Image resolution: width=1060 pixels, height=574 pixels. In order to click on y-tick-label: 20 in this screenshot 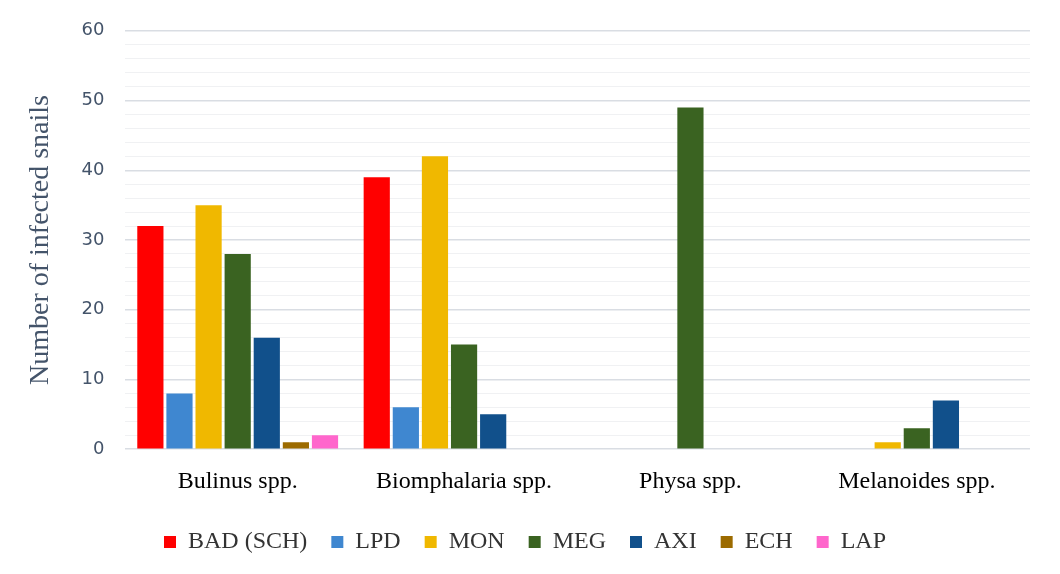, I will do `click(93, 308)`.